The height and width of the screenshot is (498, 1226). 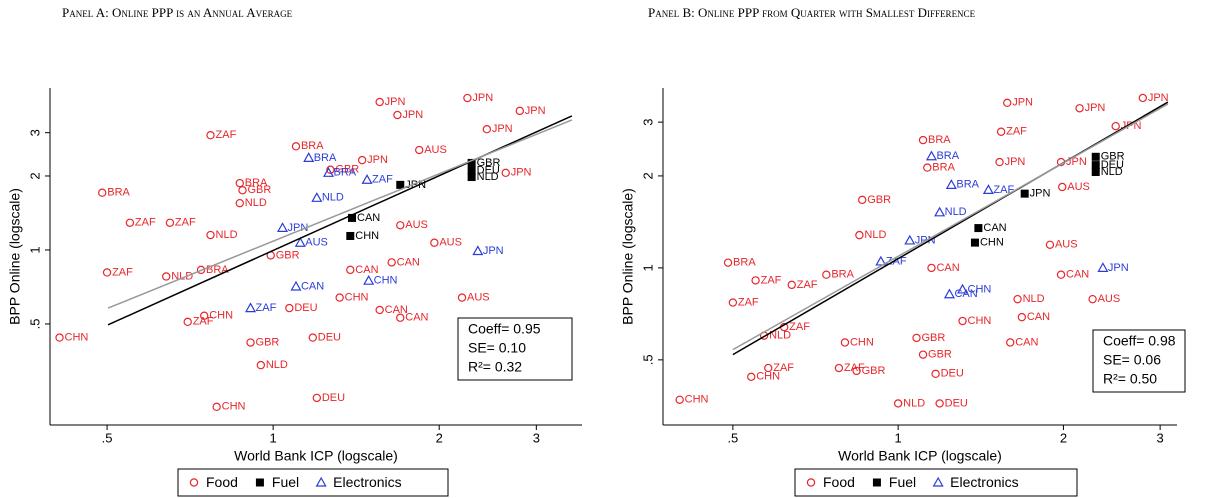 What do you see at coordinates (536, 437) in the screenshot?
I see `x-tick-label: 3` at bounding box center [536, 437].